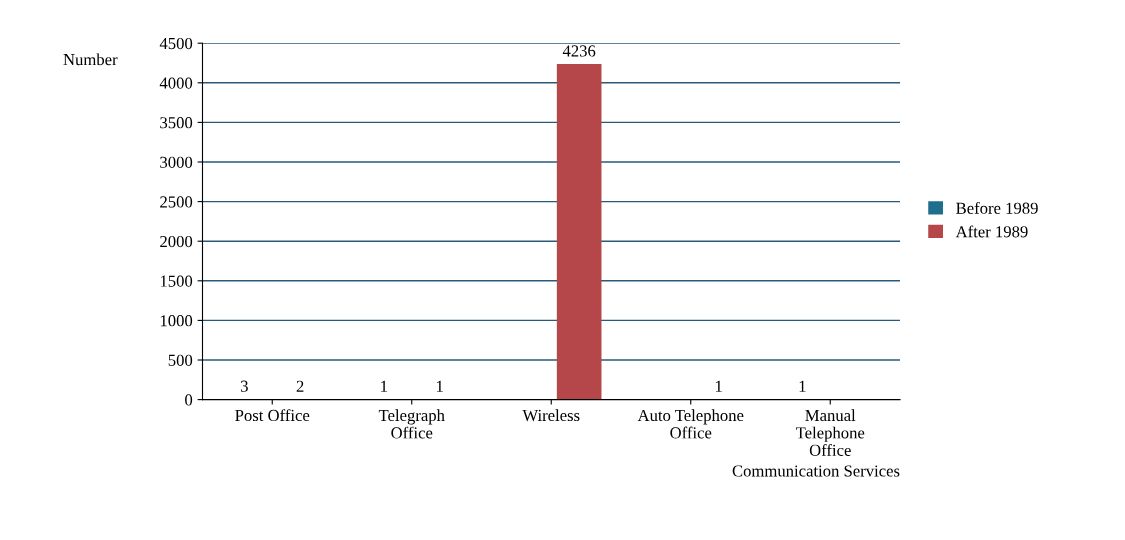 Image resolution: width=1125 pixels, height=540 pixels. I want to click on y-tick-label: 500, so click(180, 360).